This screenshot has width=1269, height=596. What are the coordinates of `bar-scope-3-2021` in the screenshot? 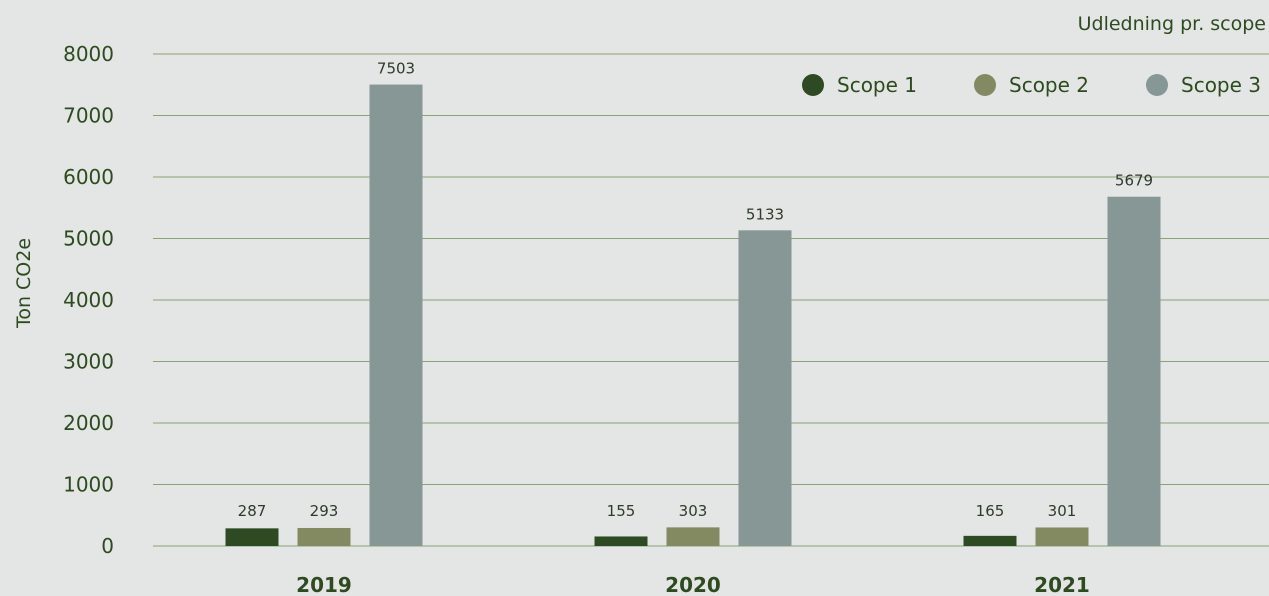 It's located at (1134, 371).